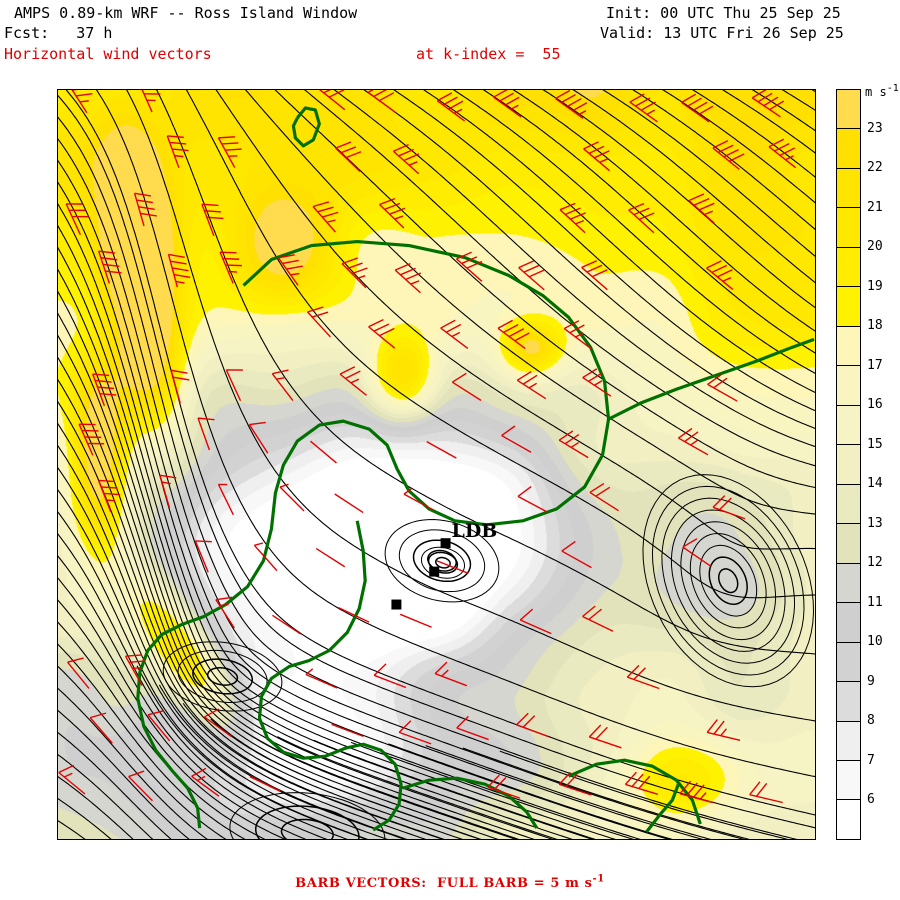  I want to click on colorbar-units-label: m s-1, so click(882, 91).